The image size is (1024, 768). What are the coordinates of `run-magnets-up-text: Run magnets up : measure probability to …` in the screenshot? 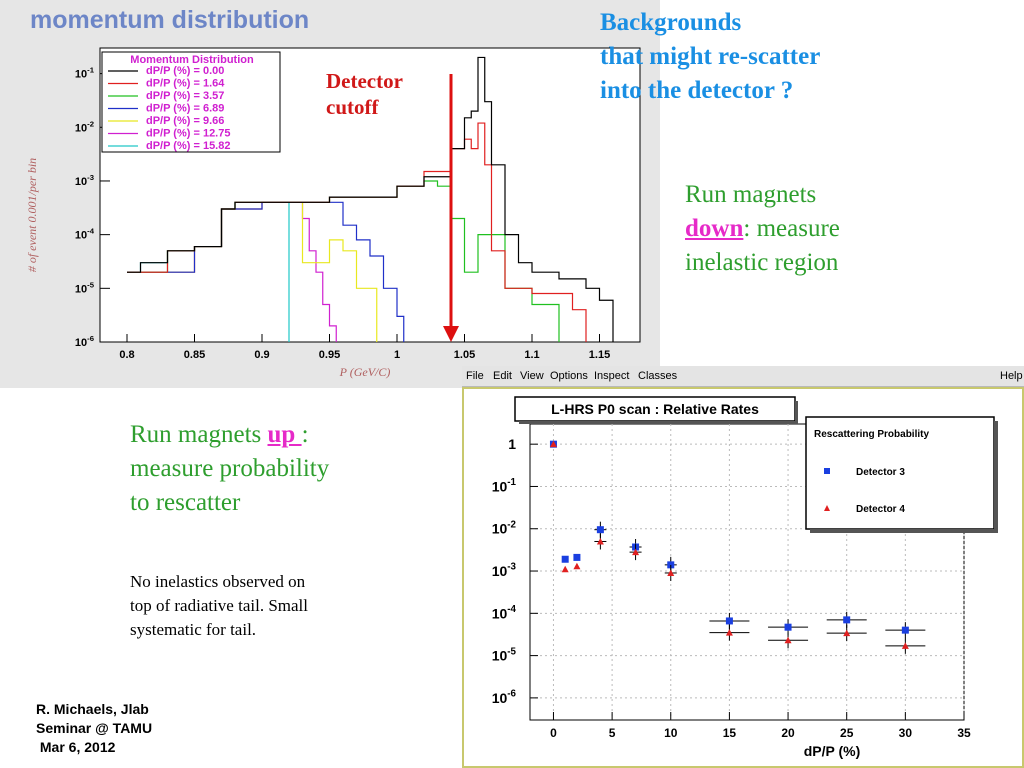 It's located at (229, 469).